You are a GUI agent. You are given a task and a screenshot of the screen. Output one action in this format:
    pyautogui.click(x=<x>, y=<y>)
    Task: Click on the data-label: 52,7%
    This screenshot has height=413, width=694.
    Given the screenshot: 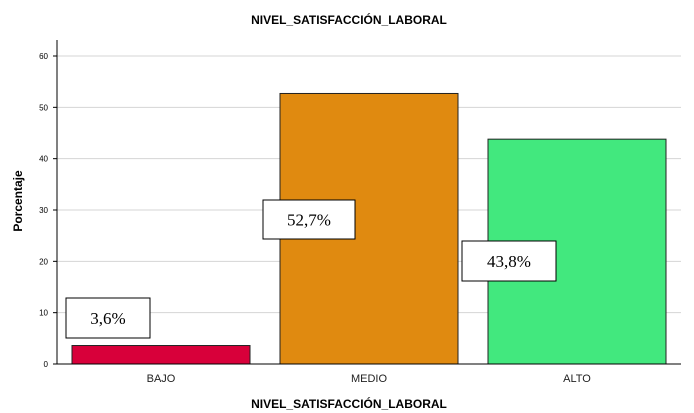 What is the action you would take?
    pyautogui.click(x=309, y=219)
    